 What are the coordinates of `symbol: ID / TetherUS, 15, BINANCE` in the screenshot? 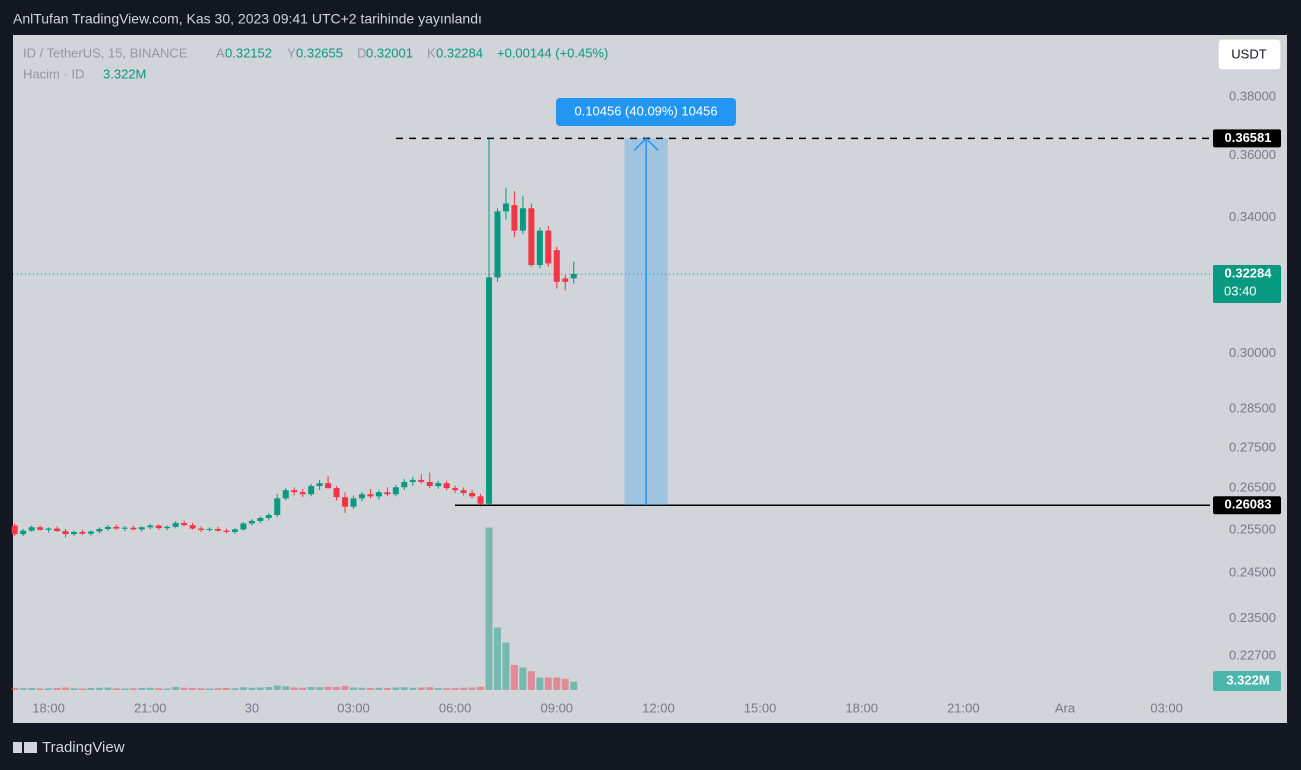 It's located at (105, 52).